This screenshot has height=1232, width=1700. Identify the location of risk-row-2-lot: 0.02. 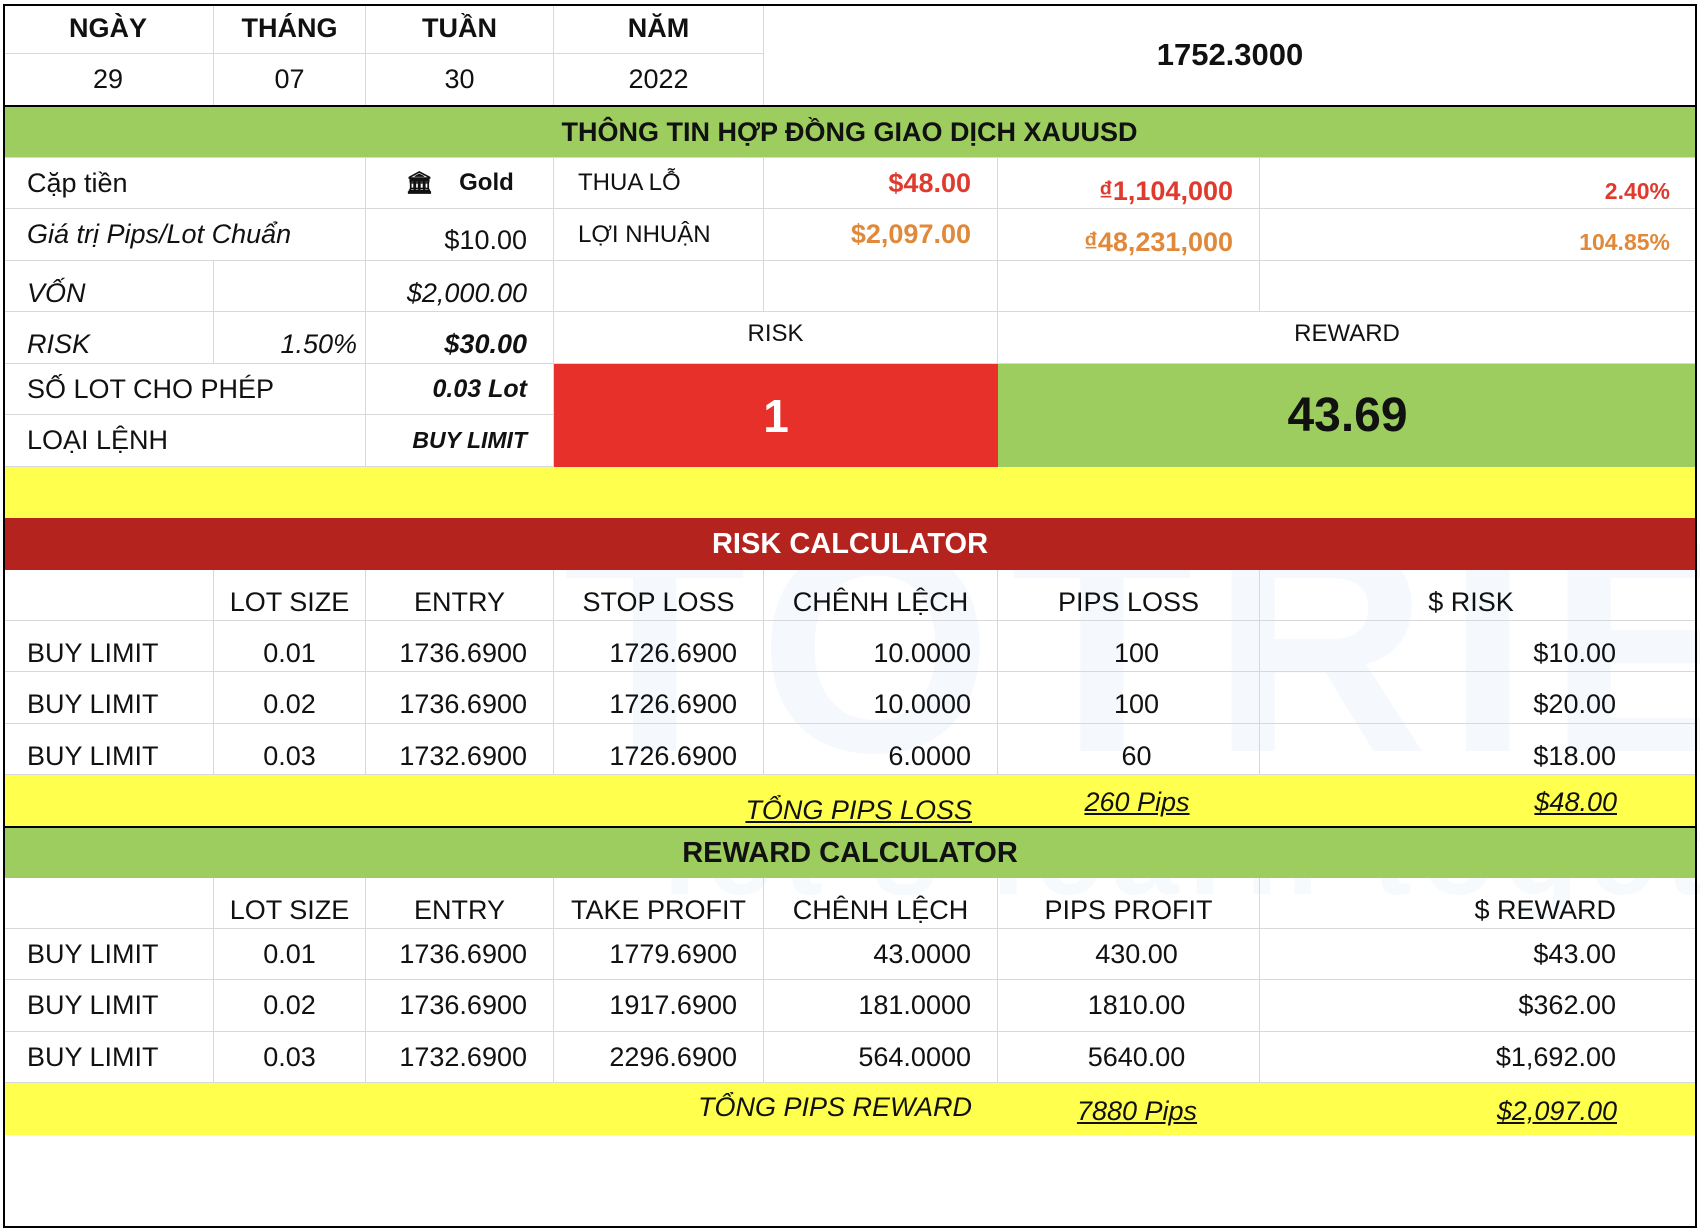
(290, 698).